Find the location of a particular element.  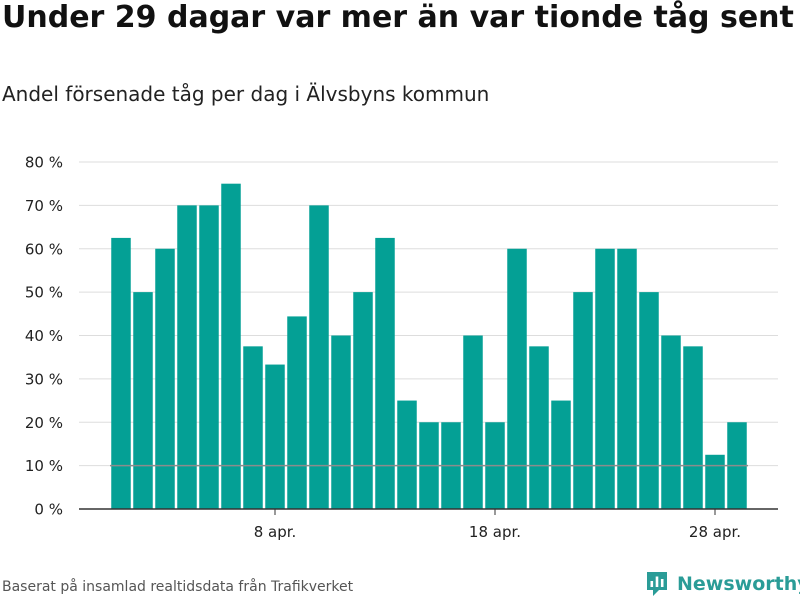

y-tick-label: 50 % is located at coordinates (44, 293).